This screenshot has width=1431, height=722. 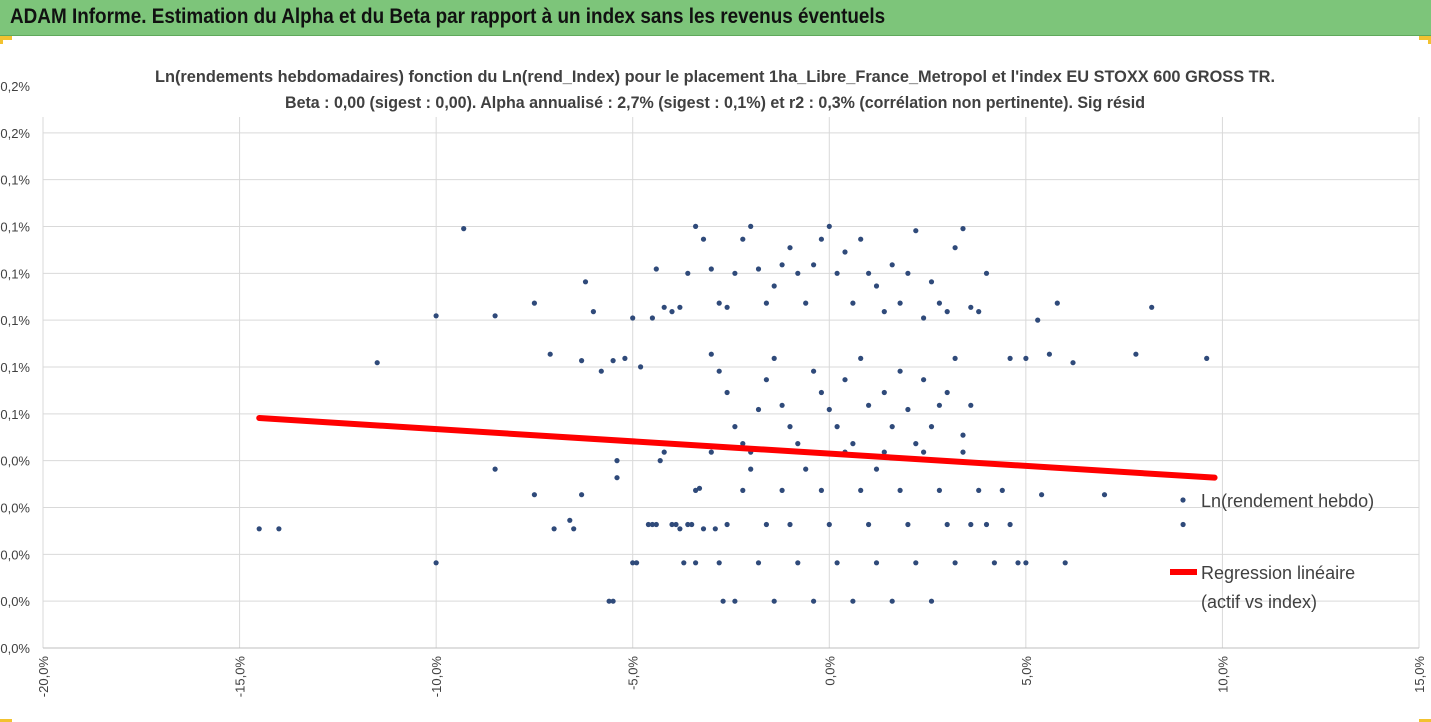 I want to click on x-tick-label: -10,0%, so click(x=436, y=677).